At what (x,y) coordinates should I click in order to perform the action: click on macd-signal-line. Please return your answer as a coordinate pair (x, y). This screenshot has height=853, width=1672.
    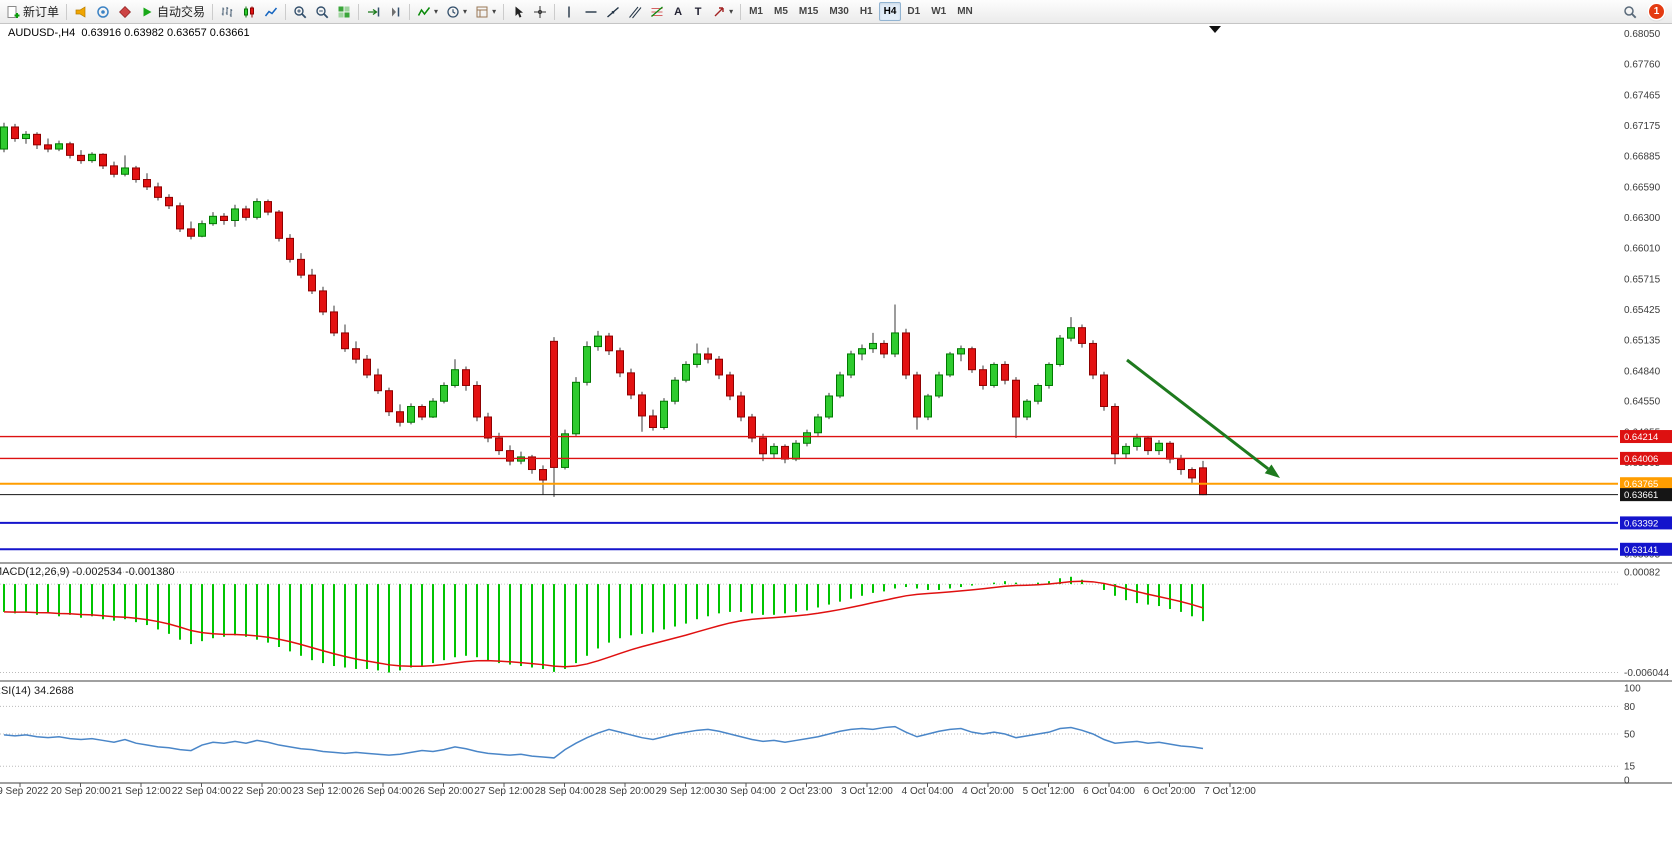
    Looking at the image, I should click on (603, 624).